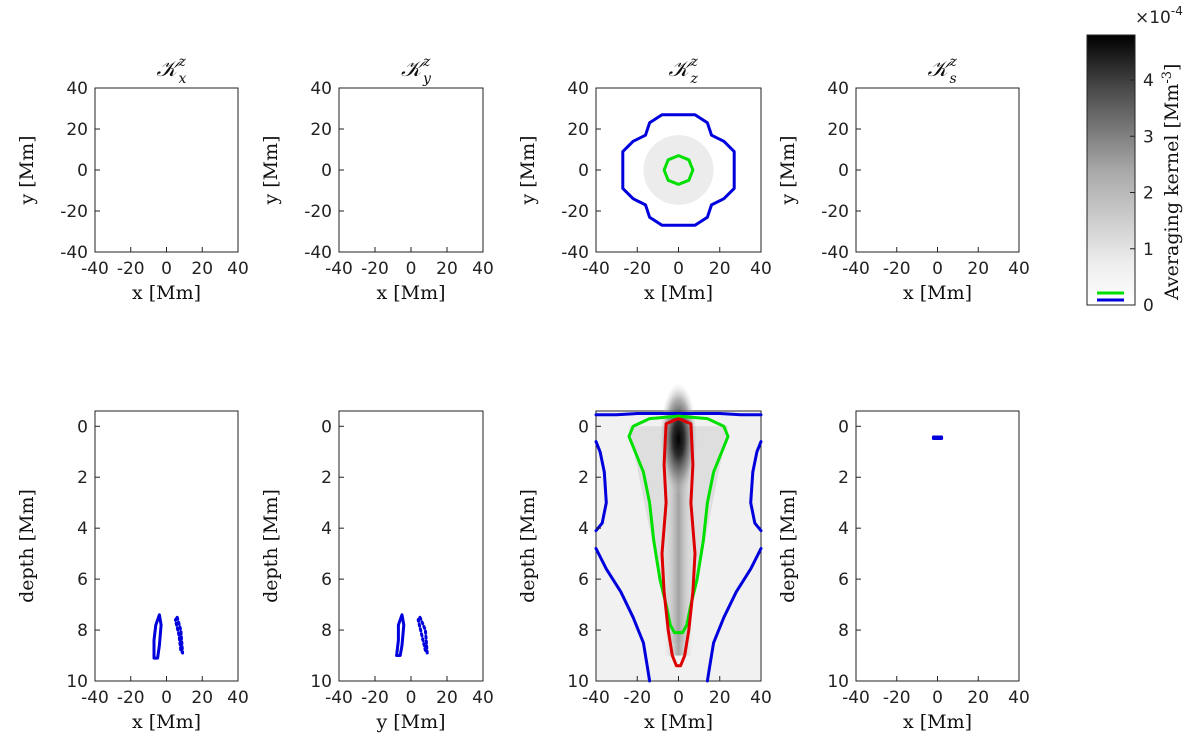  What do you see at coordinates (1159, 16) in the screenshot?
I see `colorbar-exponent: ×10⁻⁴` at bounding box center [1159, 16].